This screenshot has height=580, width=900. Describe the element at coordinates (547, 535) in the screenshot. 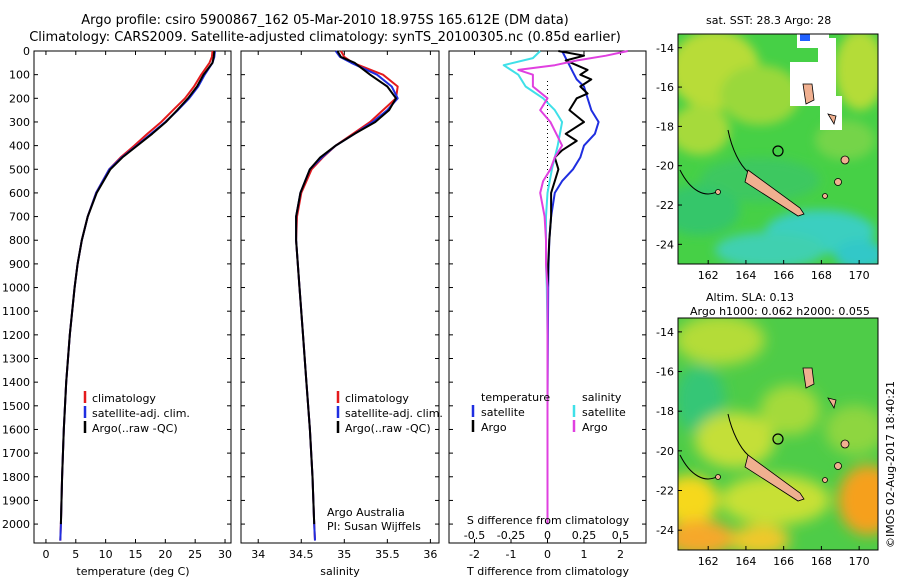

I see `s-tick-label: 0` at that location.